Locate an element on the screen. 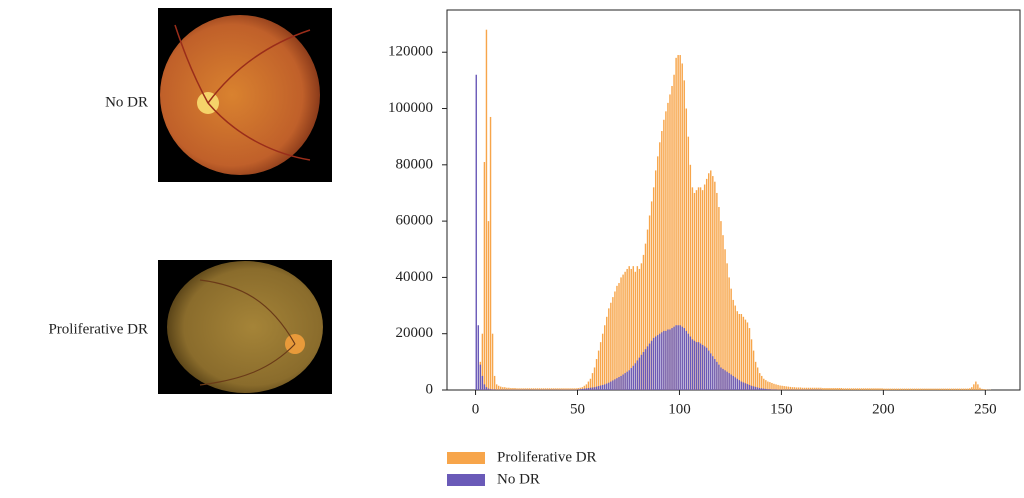 The width and height of the screenshot is (1024, 498). x-tick-label: 0 is located at coordinates (476, 409).